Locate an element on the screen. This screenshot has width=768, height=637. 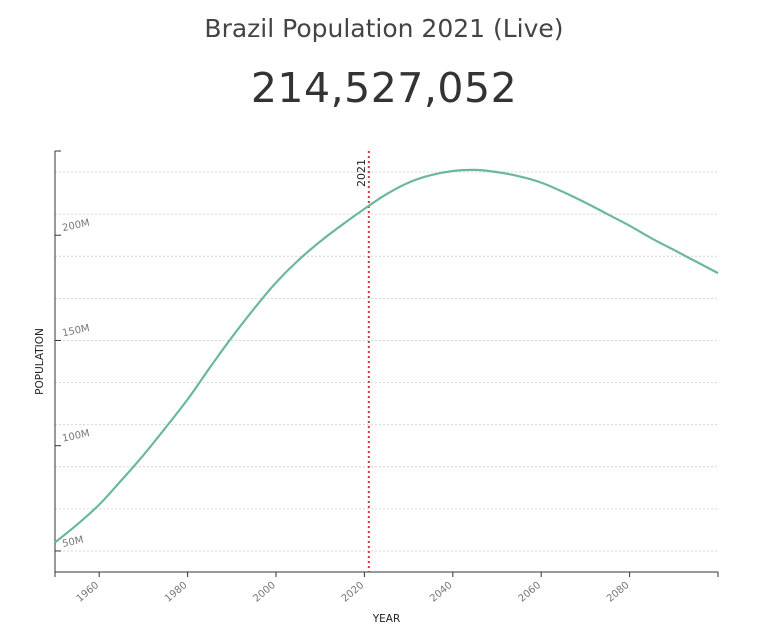
y-tick-label: 100M is located at coordinates (75, 436).